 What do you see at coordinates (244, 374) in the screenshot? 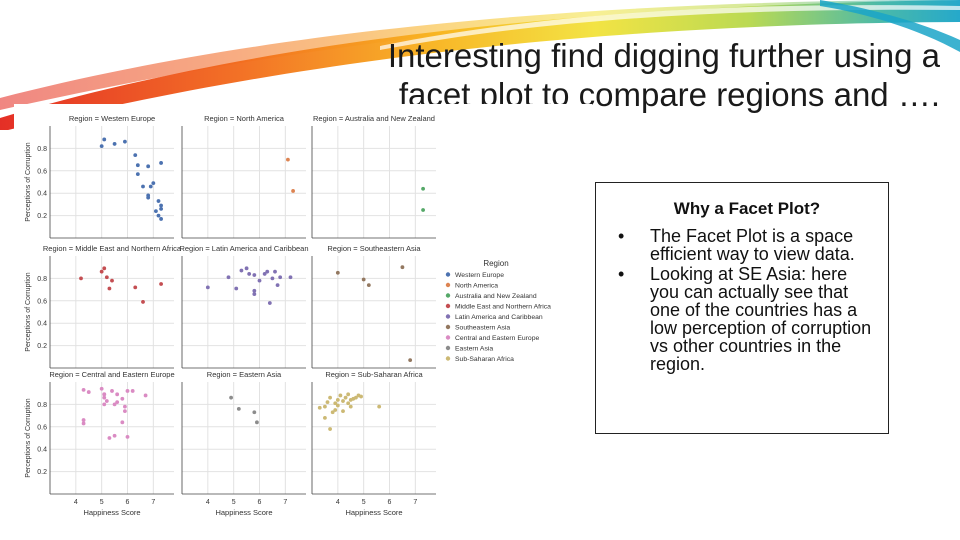
I see `facet-title: Region = Eastern Asia` at bounding box center [244, 374].